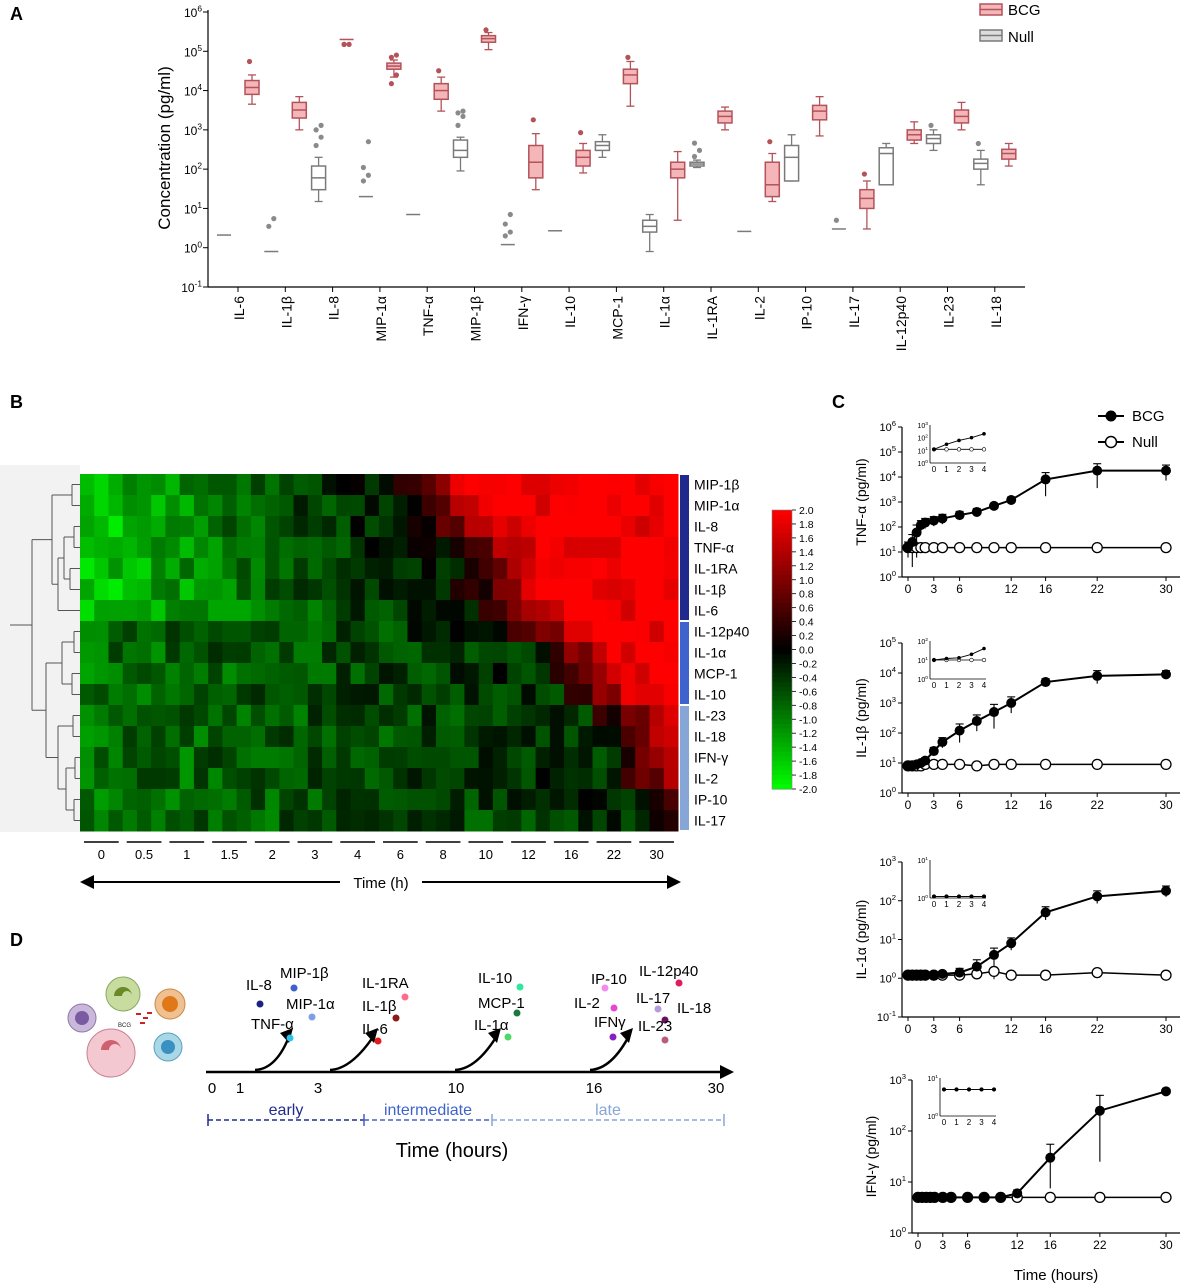 The height and width of the screenshot is (1288, 1192). What do you see at coordinates (806, 581) in the screenshot?
I see `colorbar-tick-label: 1.0` at bounding box center [806, 581].